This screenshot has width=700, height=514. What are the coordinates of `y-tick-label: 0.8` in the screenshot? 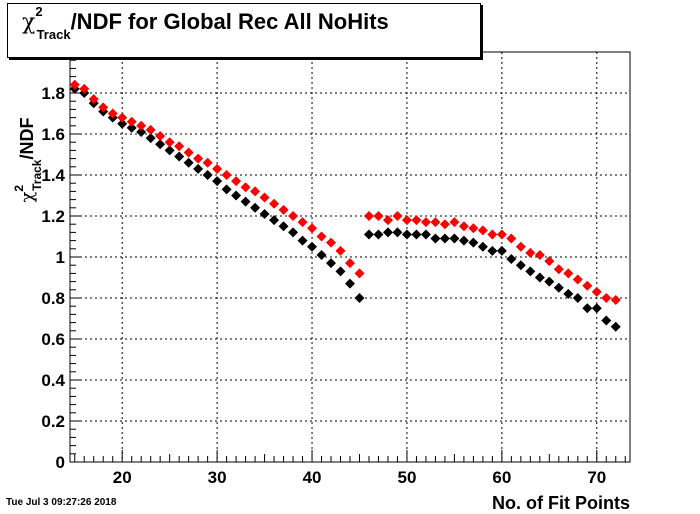 It's located at (53, 298).